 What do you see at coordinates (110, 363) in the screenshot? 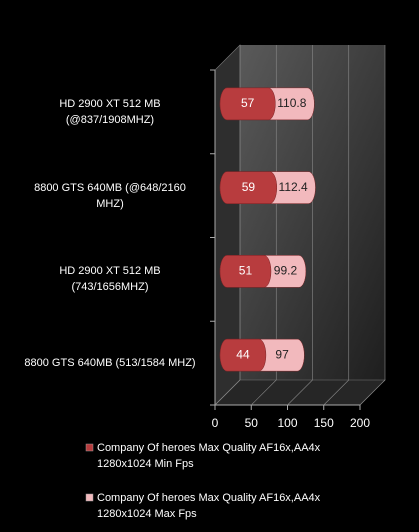
I see `y-tick-label: 8800 GTS 640MB (513/1584 MHZ)` at bounding box center [110, 363].